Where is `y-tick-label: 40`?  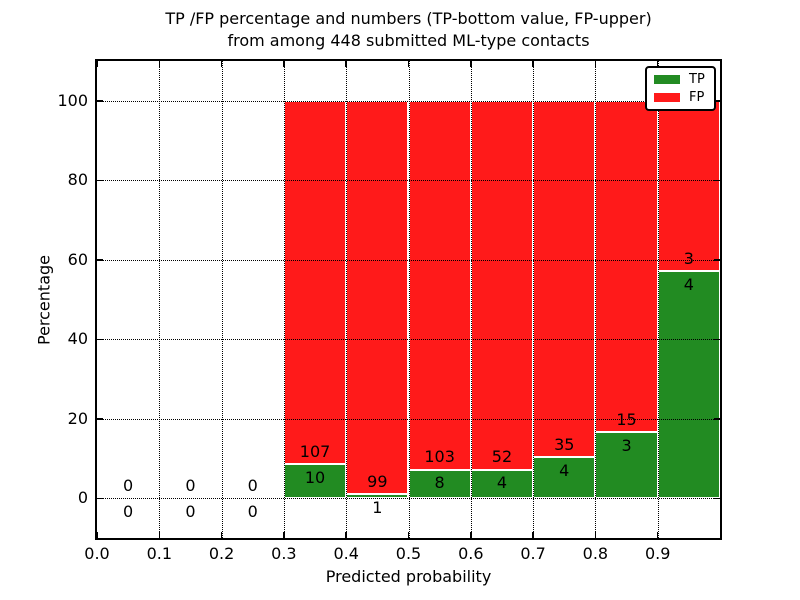 y-tick-label: 40 is located at coordinates (77, 339).